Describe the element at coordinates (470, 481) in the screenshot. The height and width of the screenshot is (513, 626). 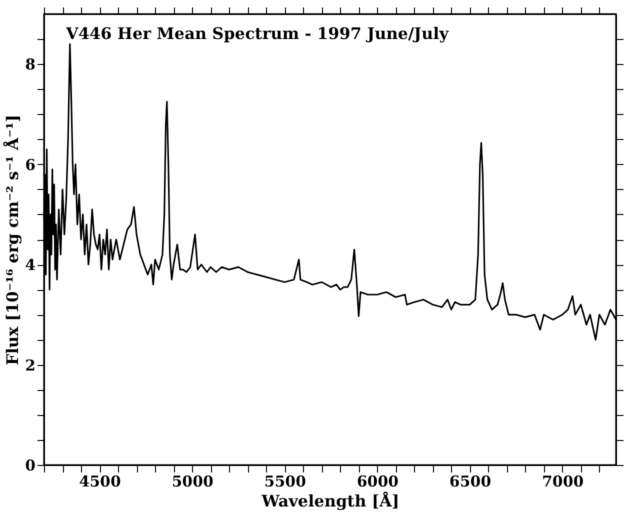
I see `x-tick-label: 6500` at that location.